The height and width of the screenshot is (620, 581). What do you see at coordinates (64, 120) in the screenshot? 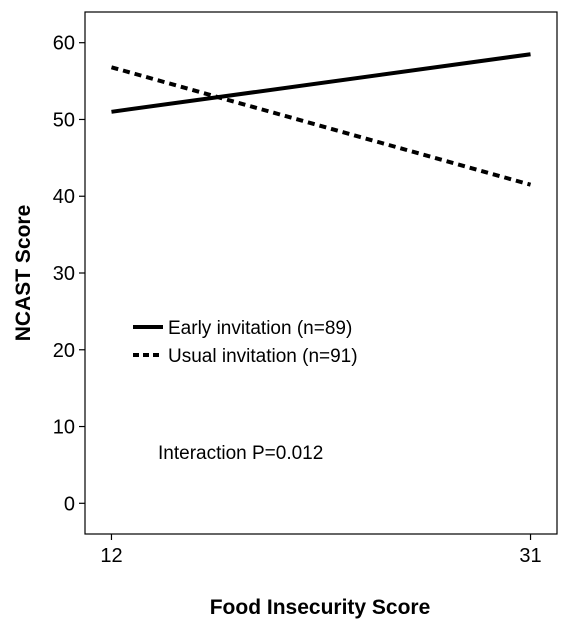
I see `y-tick-label: 50` at bounding box center [64, 120].